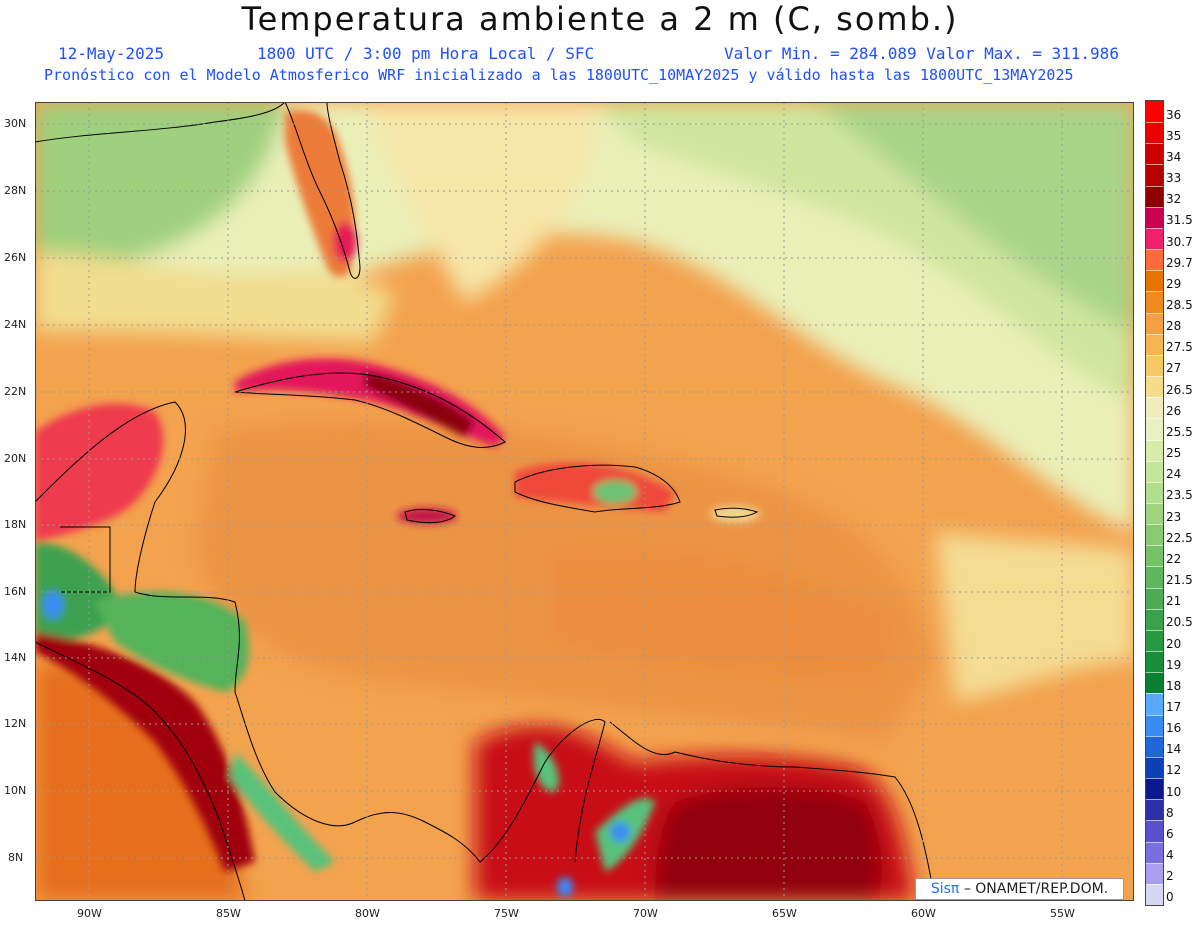 This screenshot has height=927, width=1200. Describe the element at coordinates (645, 913) in the screenshot. I see `lon-label: 70W` at that location.